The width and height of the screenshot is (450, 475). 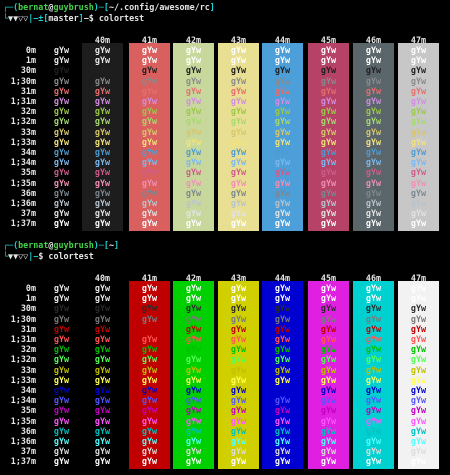 I want to click on bg-column-41m, so click(x=149, y=375).